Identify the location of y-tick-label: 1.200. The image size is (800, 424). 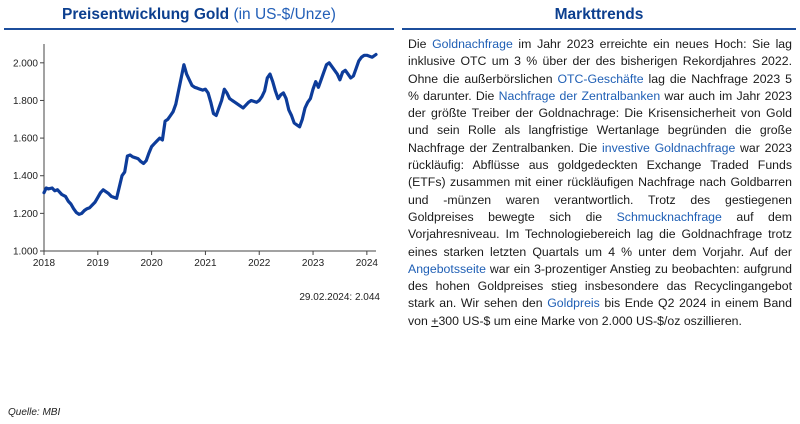
(25, 214).